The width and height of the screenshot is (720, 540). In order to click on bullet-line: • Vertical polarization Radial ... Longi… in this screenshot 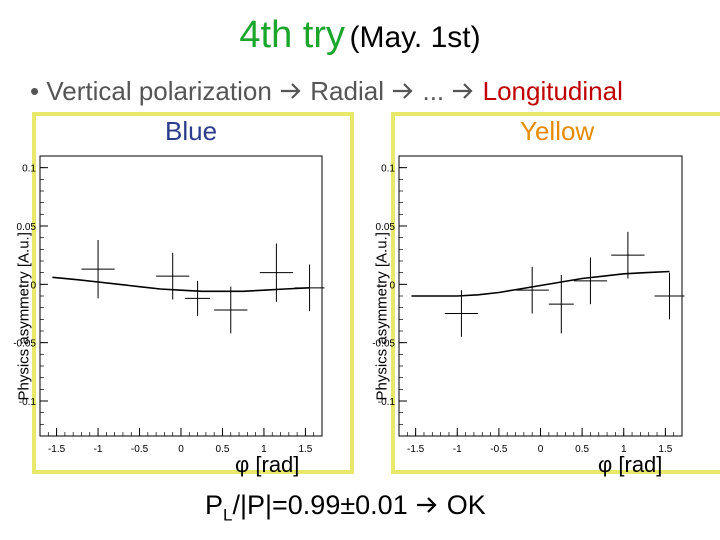, I will do `click(326, 91)`.